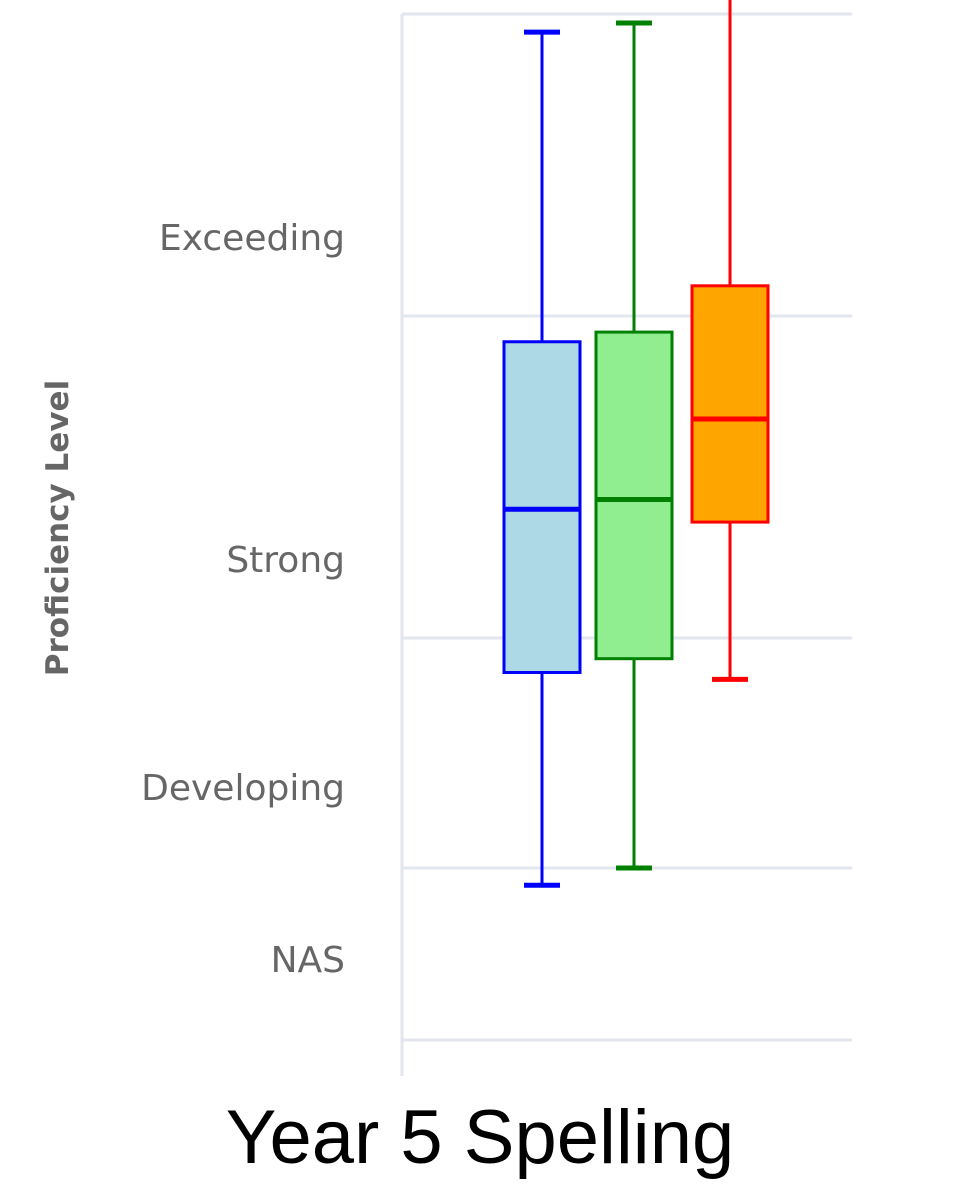 The image size is (960, 1200). Describe the element at coordinates (308, 960) in the screenshot. I see `y-tick-label: NAS` at that location.